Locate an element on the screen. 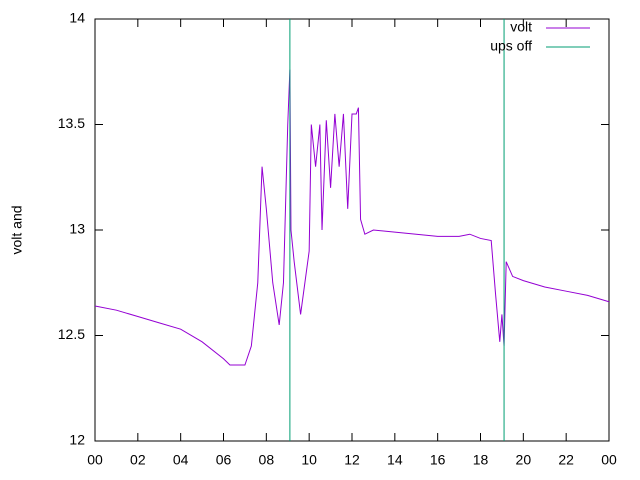  y-tick-label: 14 is located at coordinates (77, 18).